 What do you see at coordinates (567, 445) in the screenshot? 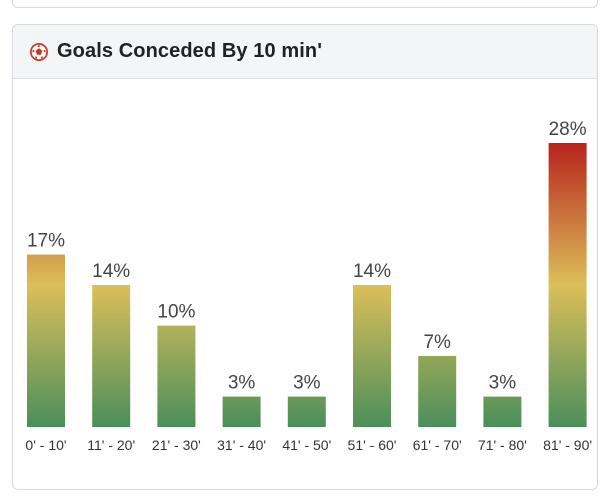
I see `category-label-8: 81' - 90'` at bounding box center [567, 445].